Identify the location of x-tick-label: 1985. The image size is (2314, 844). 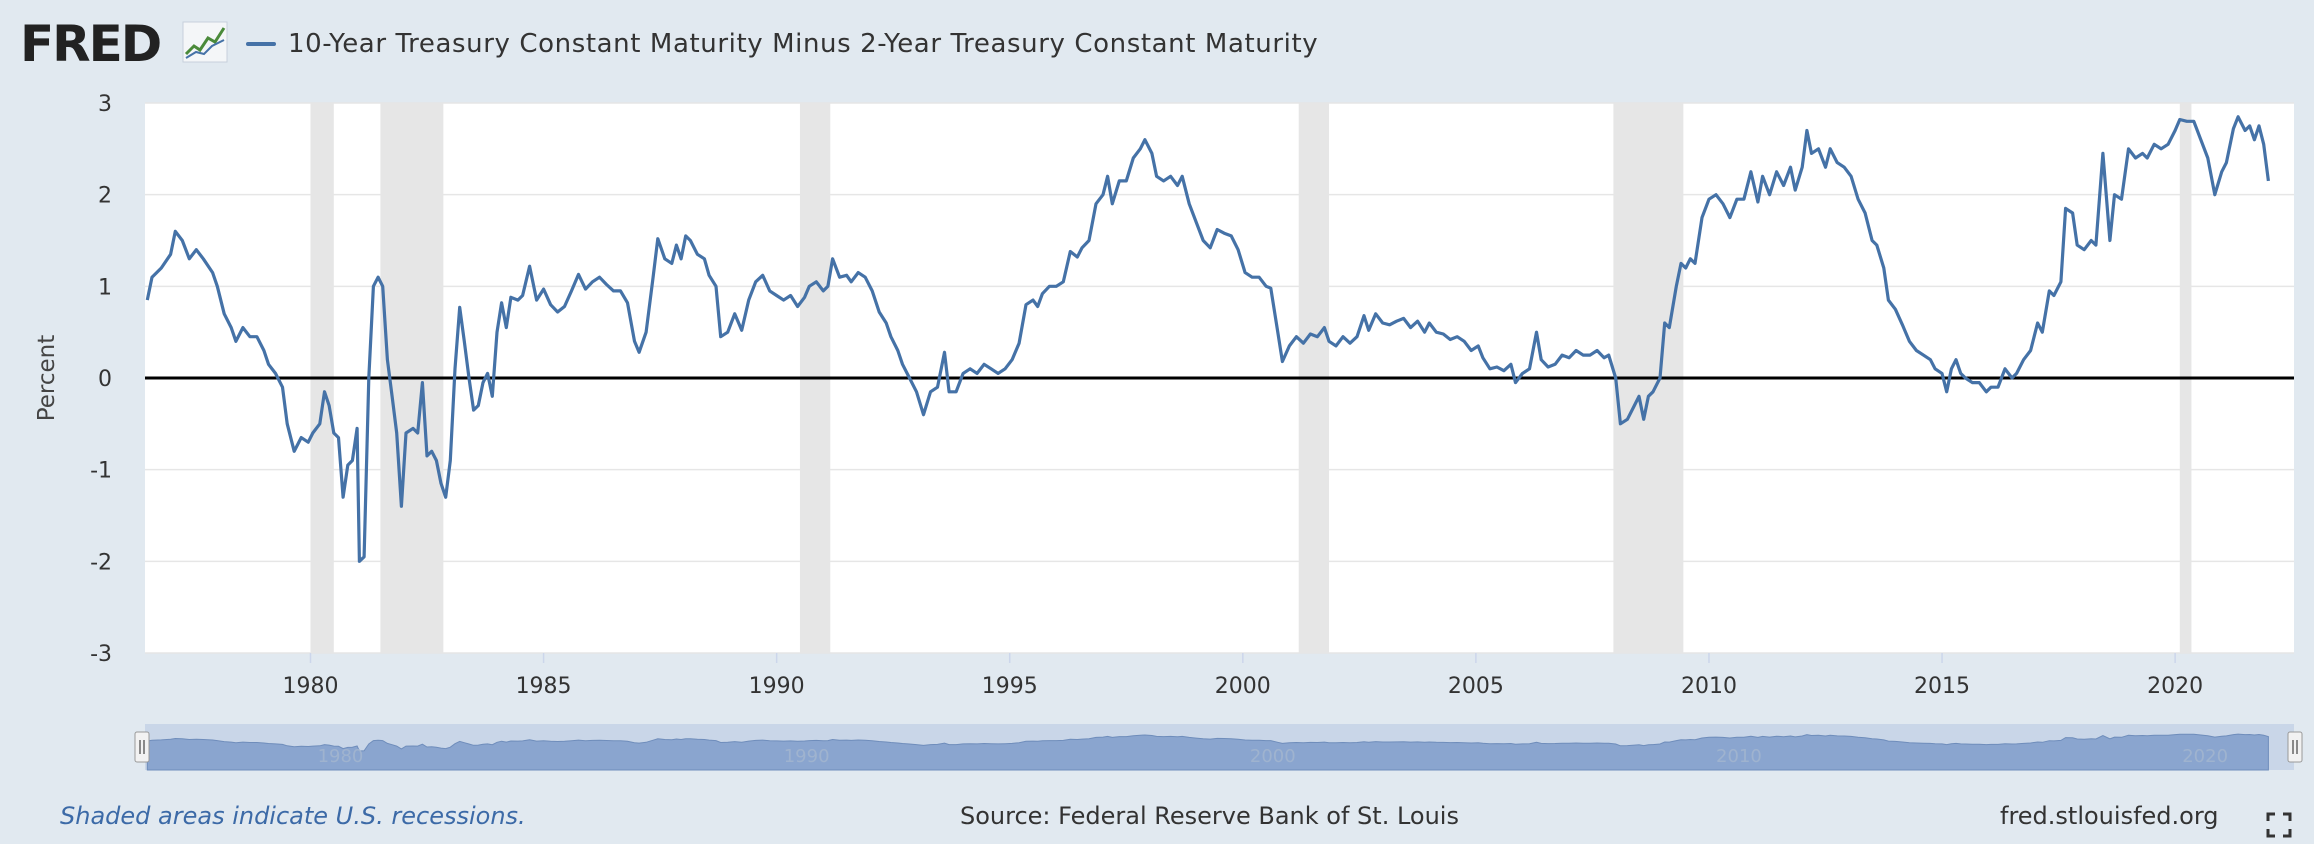
(544, 686).